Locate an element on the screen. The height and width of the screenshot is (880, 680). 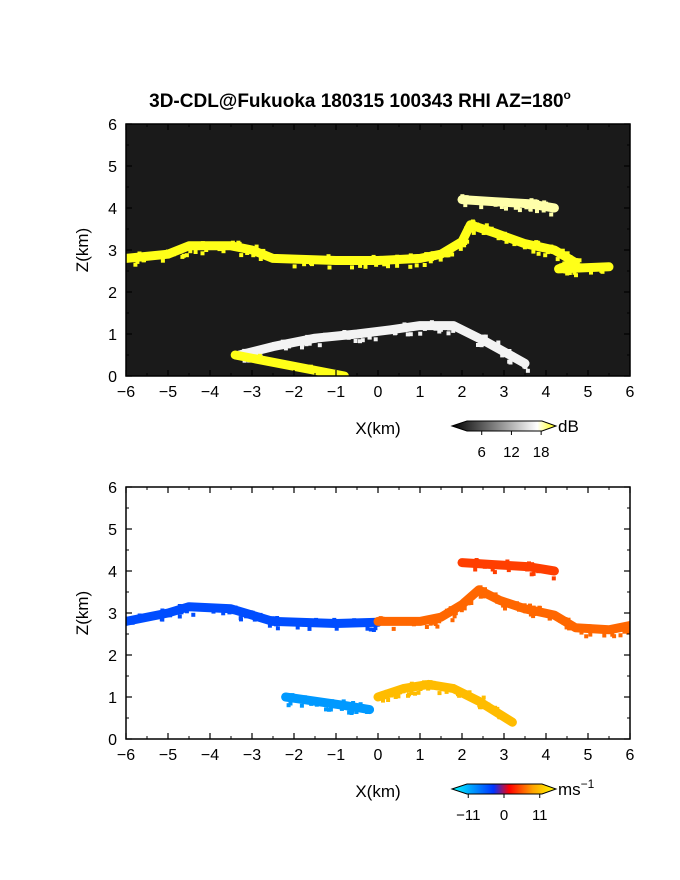
top-x-tick-label: 0 is located at coordinates (378, 392).